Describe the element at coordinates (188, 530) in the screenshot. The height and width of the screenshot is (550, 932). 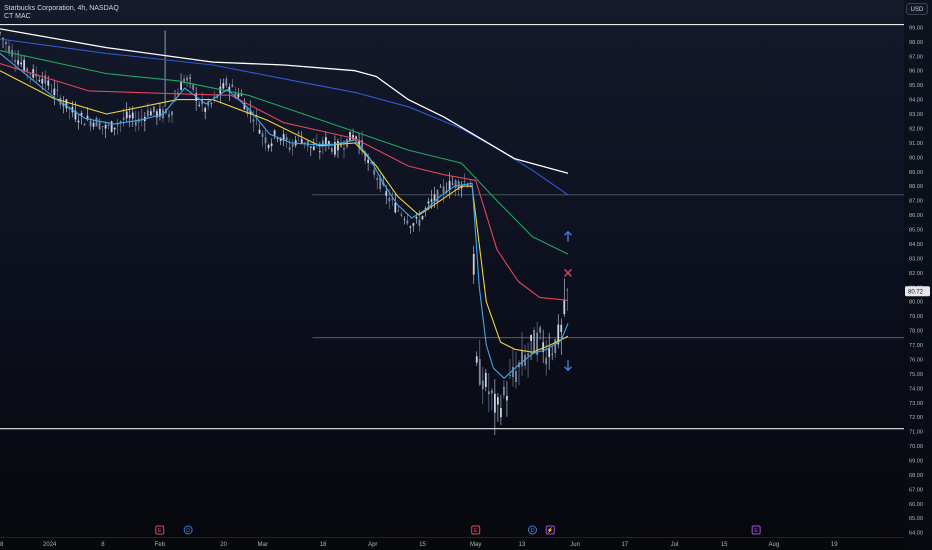
I see `dividend-marker` at that location.